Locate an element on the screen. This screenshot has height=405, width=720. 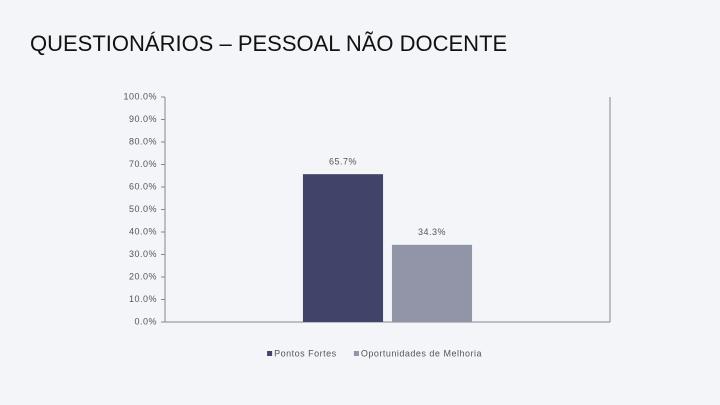
y-tick-label: 50.0% is located at coordinates (143, 209).